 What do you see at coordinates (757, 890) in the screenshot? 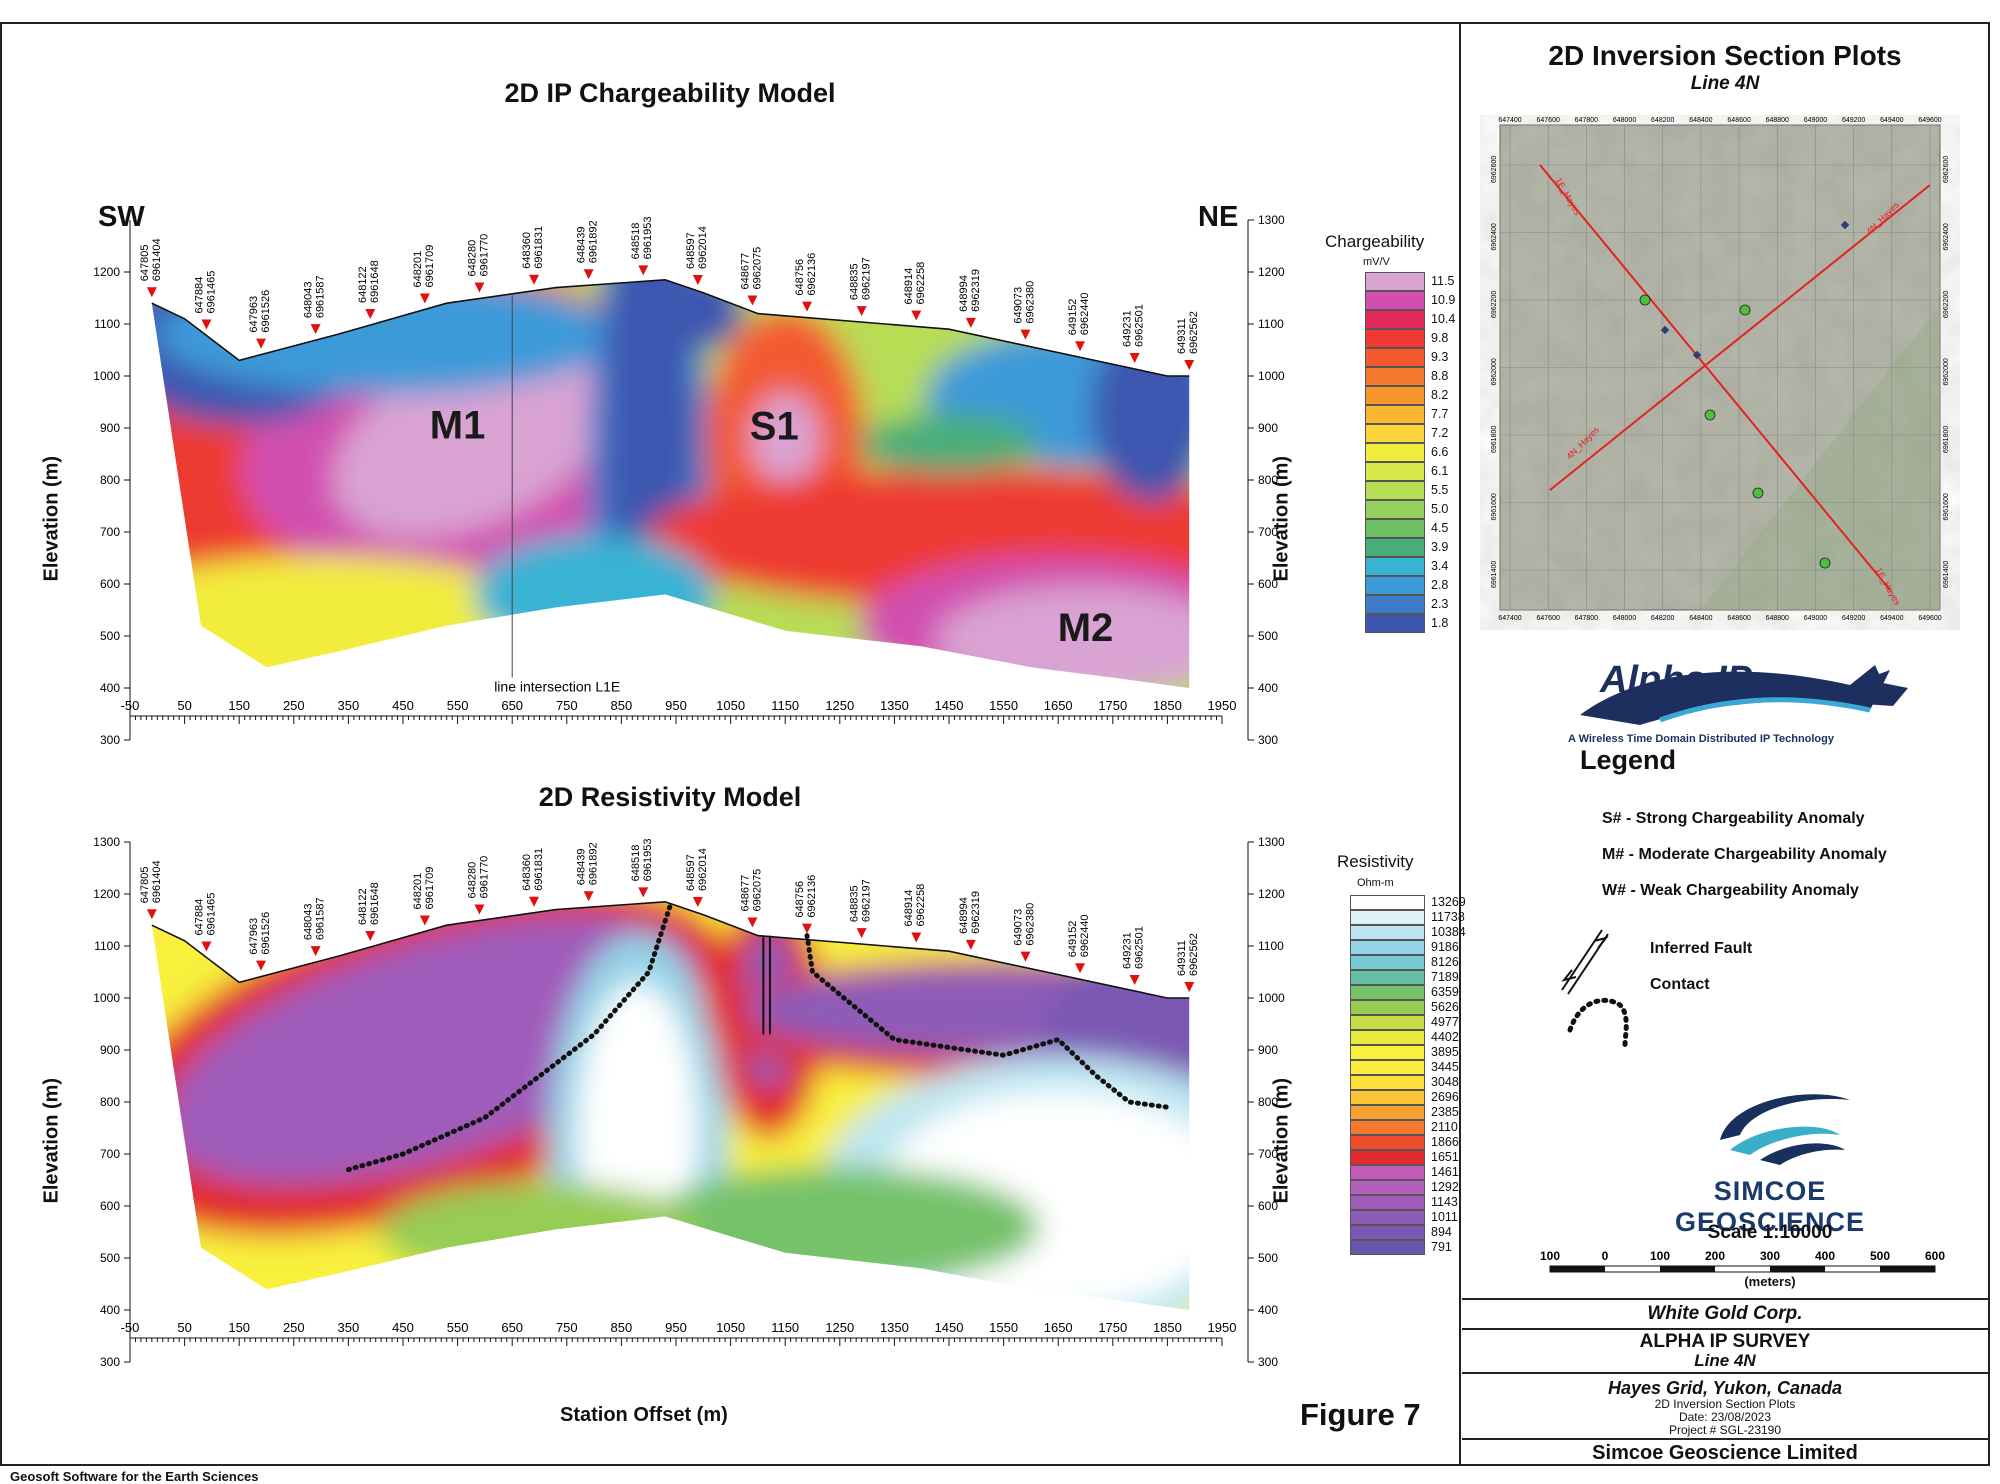
I see `station-label-northing: 6962075` at bounding box center [757, 890].